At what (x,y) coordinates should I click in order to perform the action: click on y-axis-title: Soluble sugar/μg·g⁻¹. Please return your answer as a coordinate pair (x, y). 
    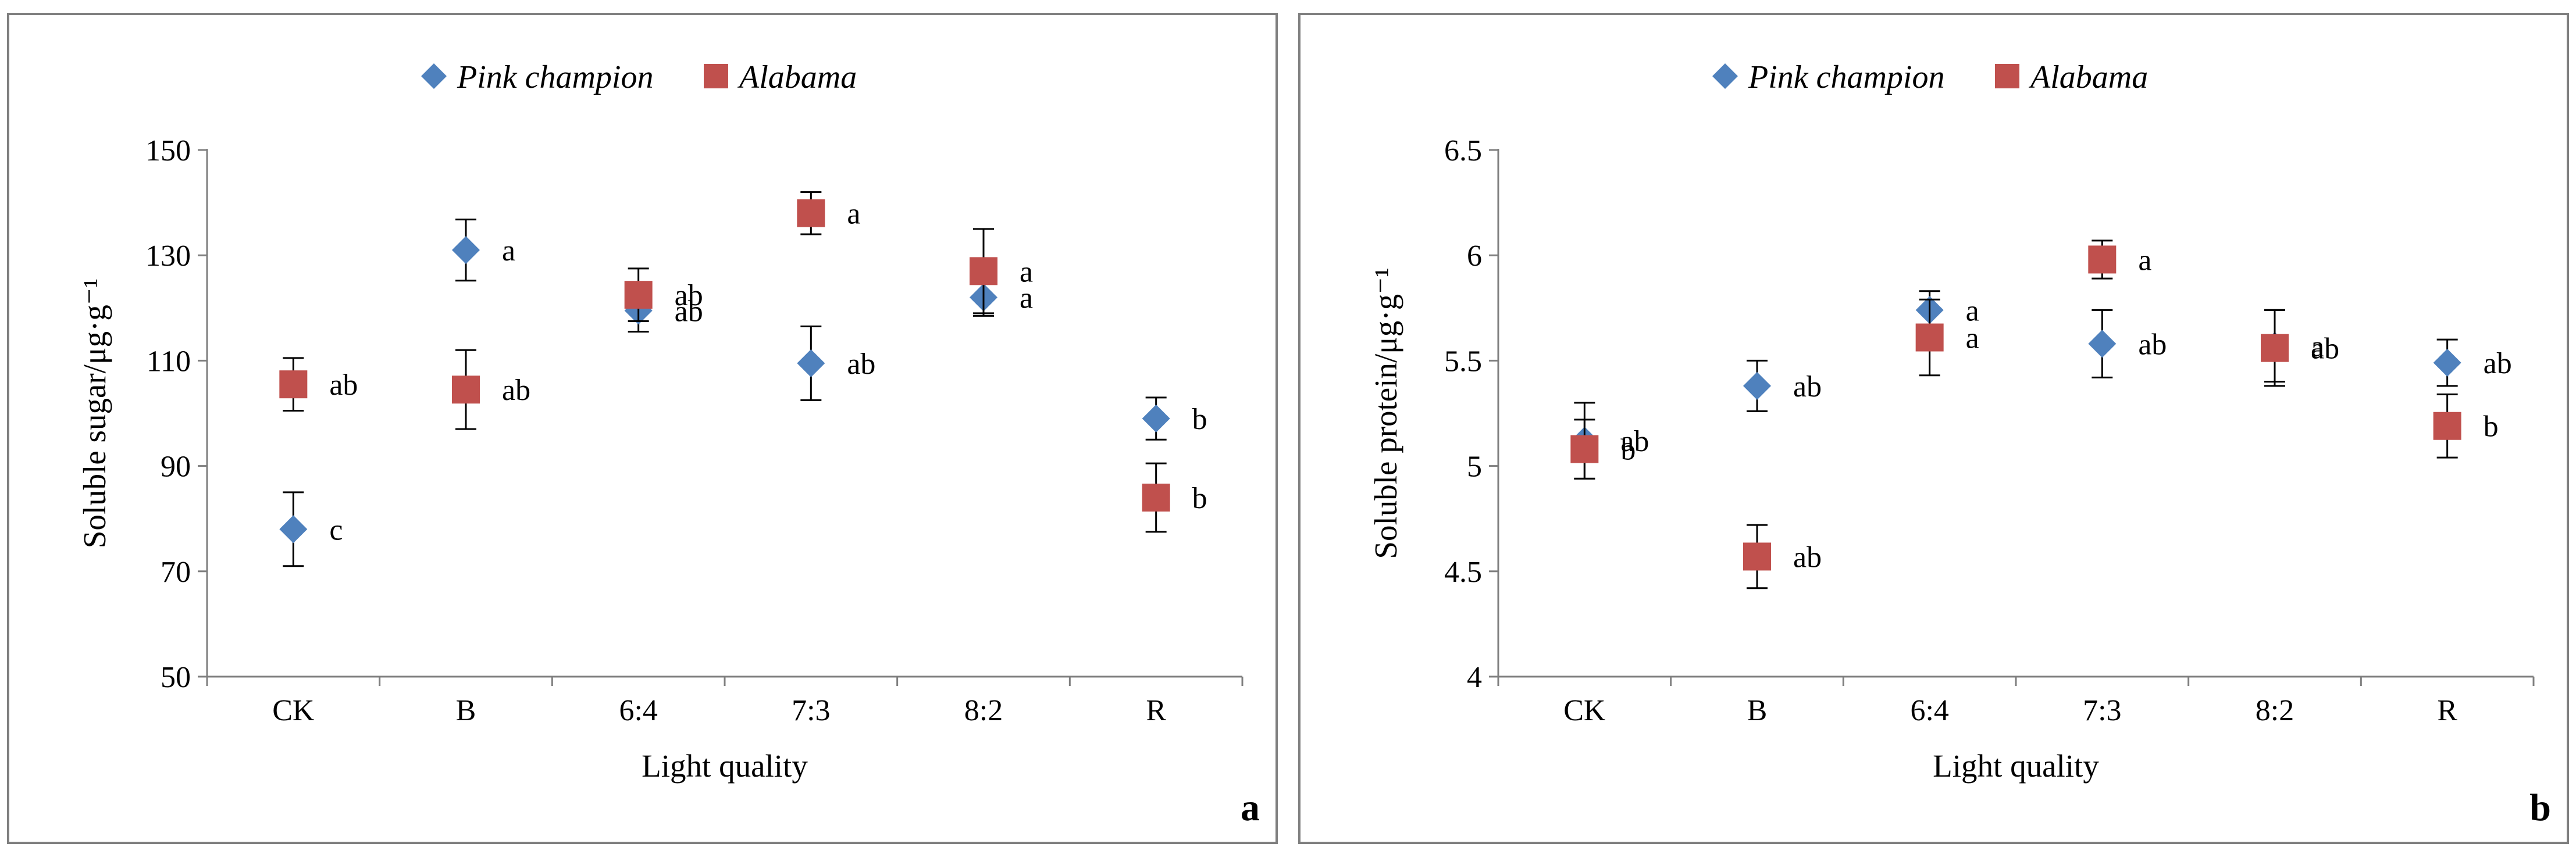
    Looking at the image, I should click on (94, 413).